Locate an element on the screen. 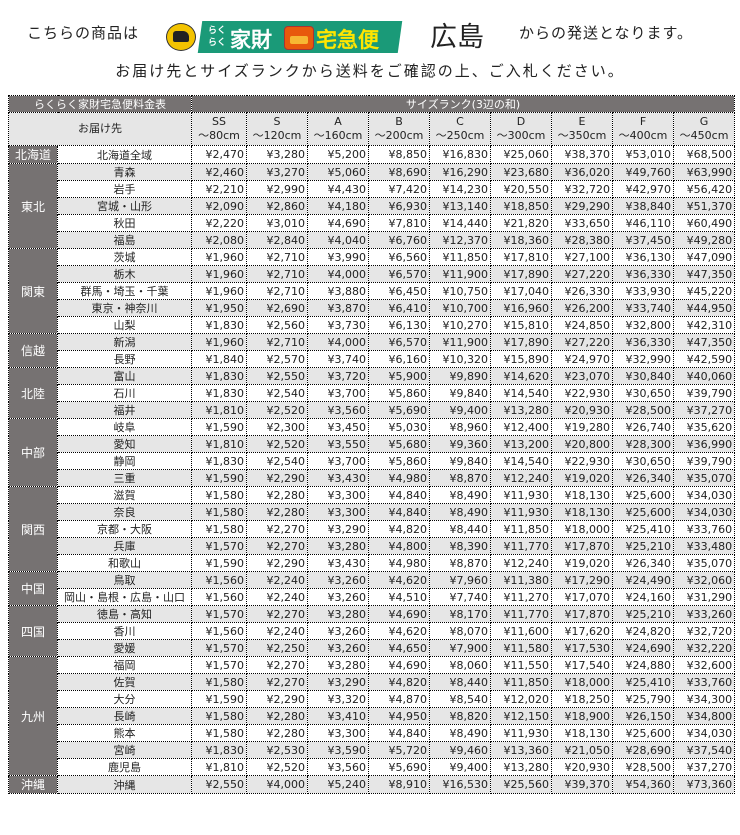 Image resolution: width=740 pixels, height=835 pixels. destination-cell: 北海道全域 is located at coordinates (124, 154).